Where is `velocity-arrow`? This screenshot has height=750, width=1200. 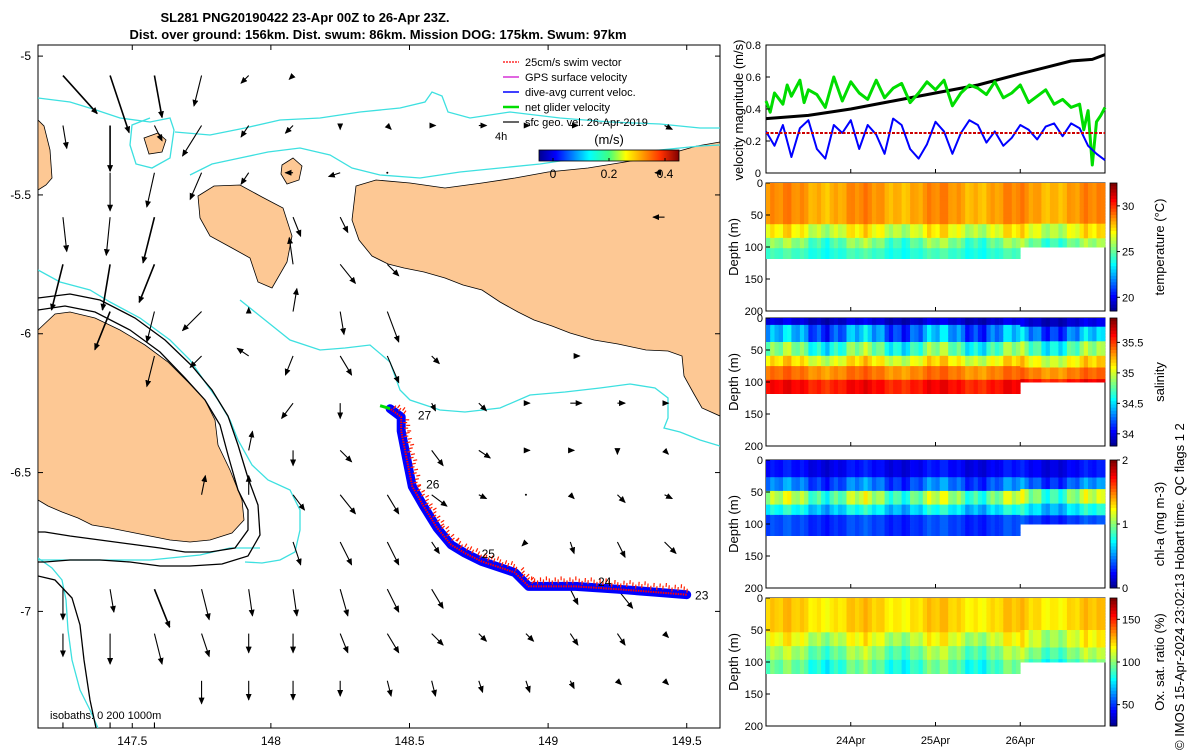
velocity-arrow is located at coordinates (574, 639).